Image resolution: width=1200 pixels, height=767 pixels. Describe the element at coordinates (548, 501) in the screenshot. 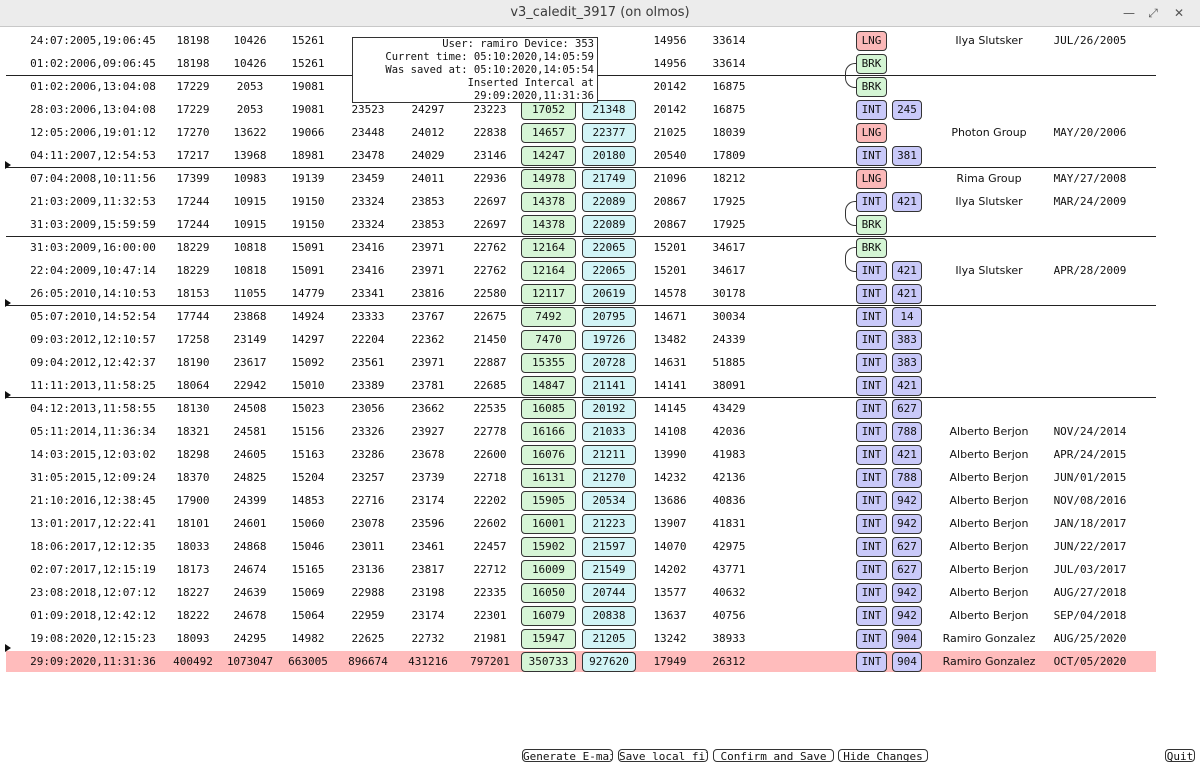

I see `value-box-green: 15905` at that location.